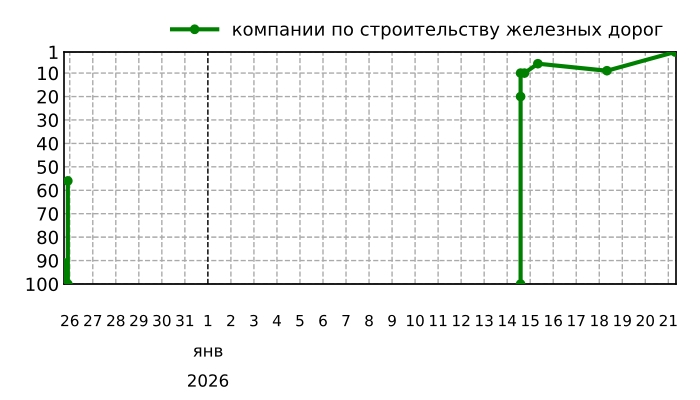 Image resolution: width=700 pixels, height=400 pixels. I want to click on y-tick-label: 40, so click(47, 143).